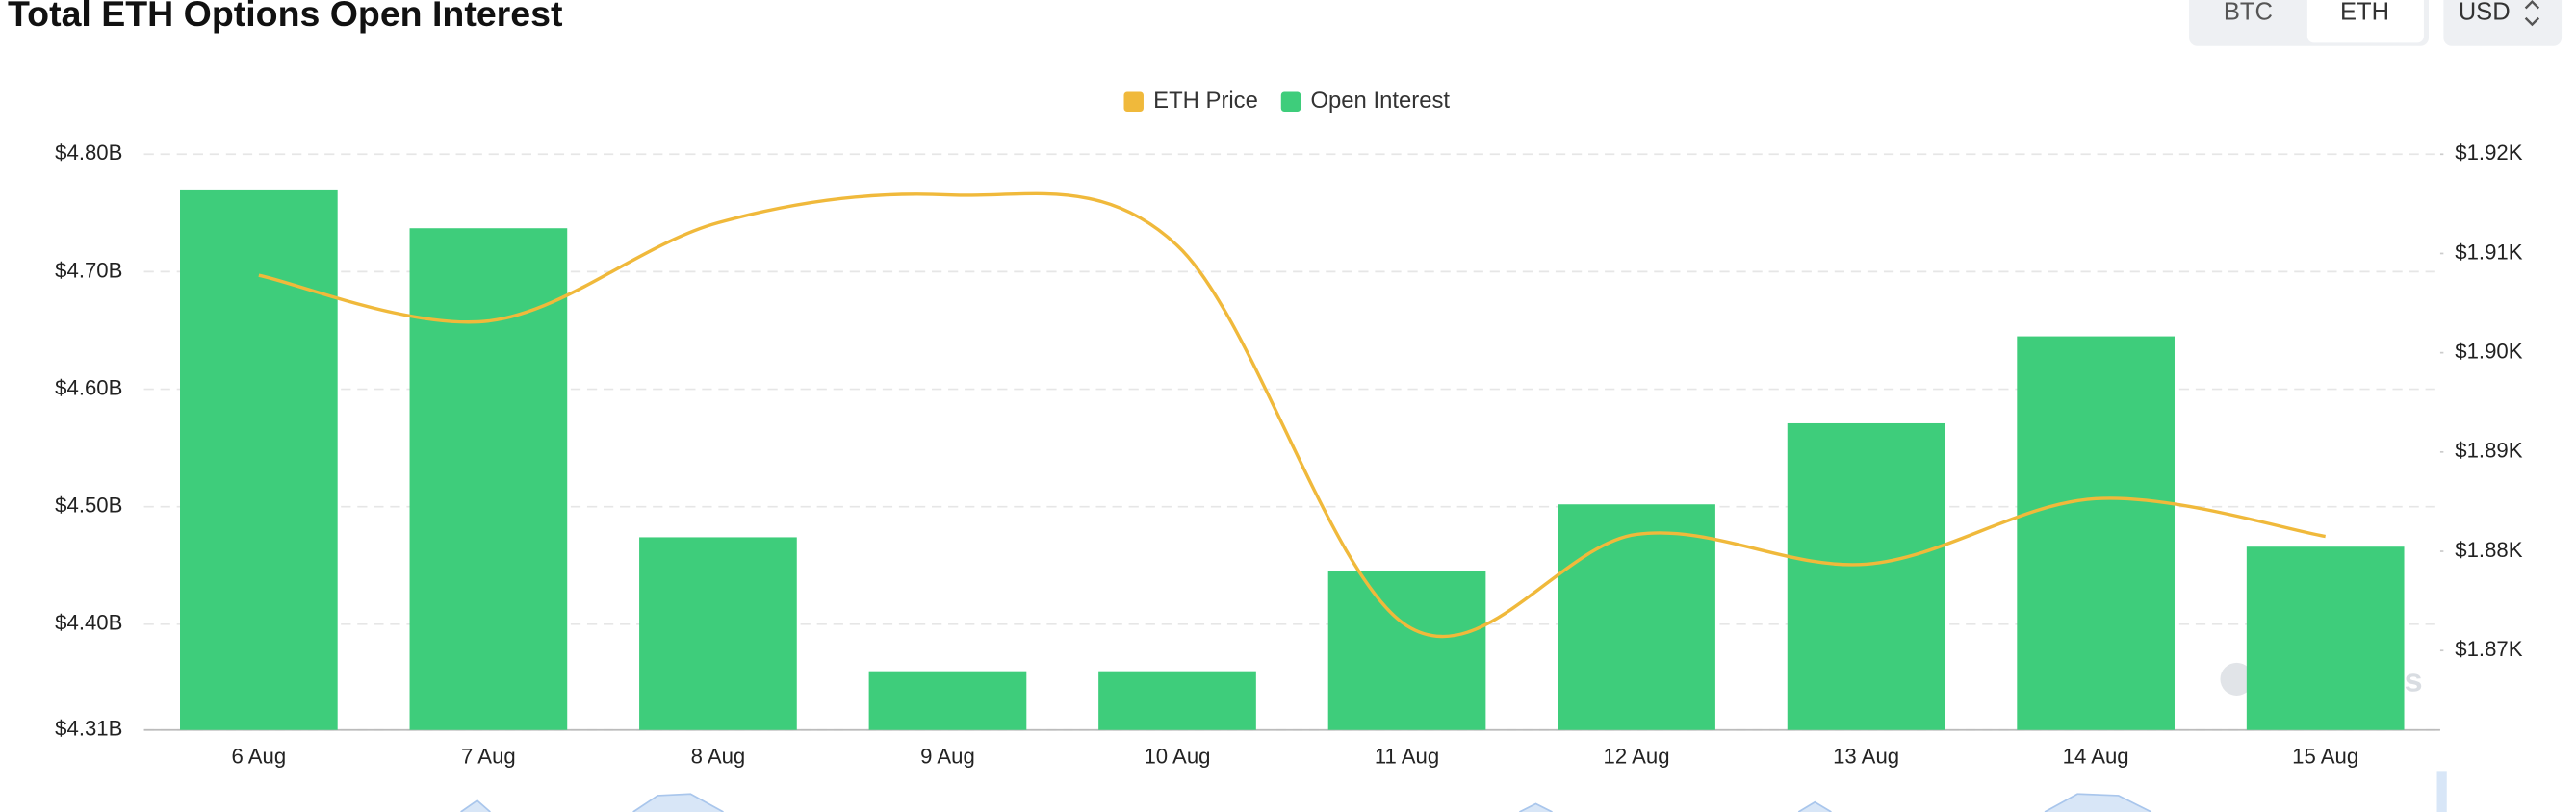  I want to click on tab-active-bg, so click(2365, 21).